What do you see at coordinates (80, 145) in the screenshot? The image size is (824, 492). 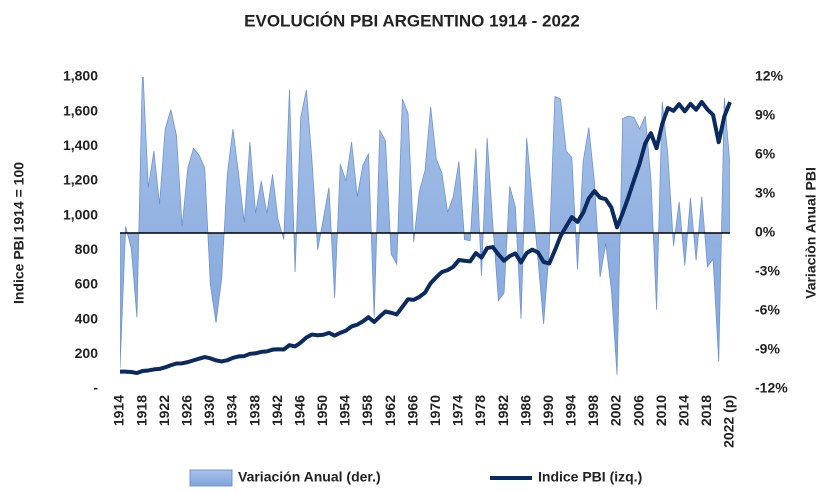 I see `y-tick-label: 1,400` at bounding box center [80, 145].